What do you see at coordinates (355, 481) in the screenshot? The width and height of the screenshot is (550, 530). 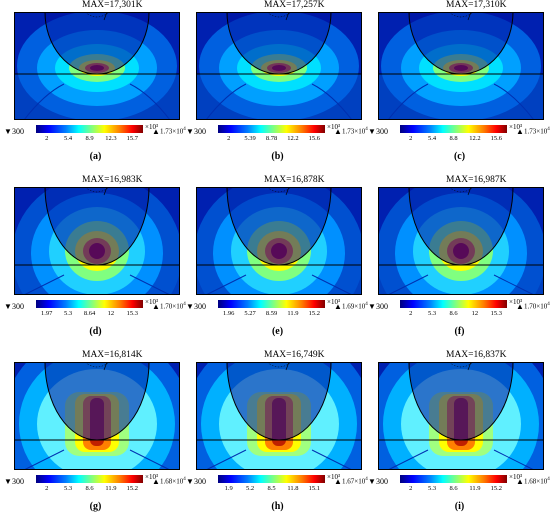 I see `colorbar-max-label: 1.67×10⁴` at bounding box center [355, 481].